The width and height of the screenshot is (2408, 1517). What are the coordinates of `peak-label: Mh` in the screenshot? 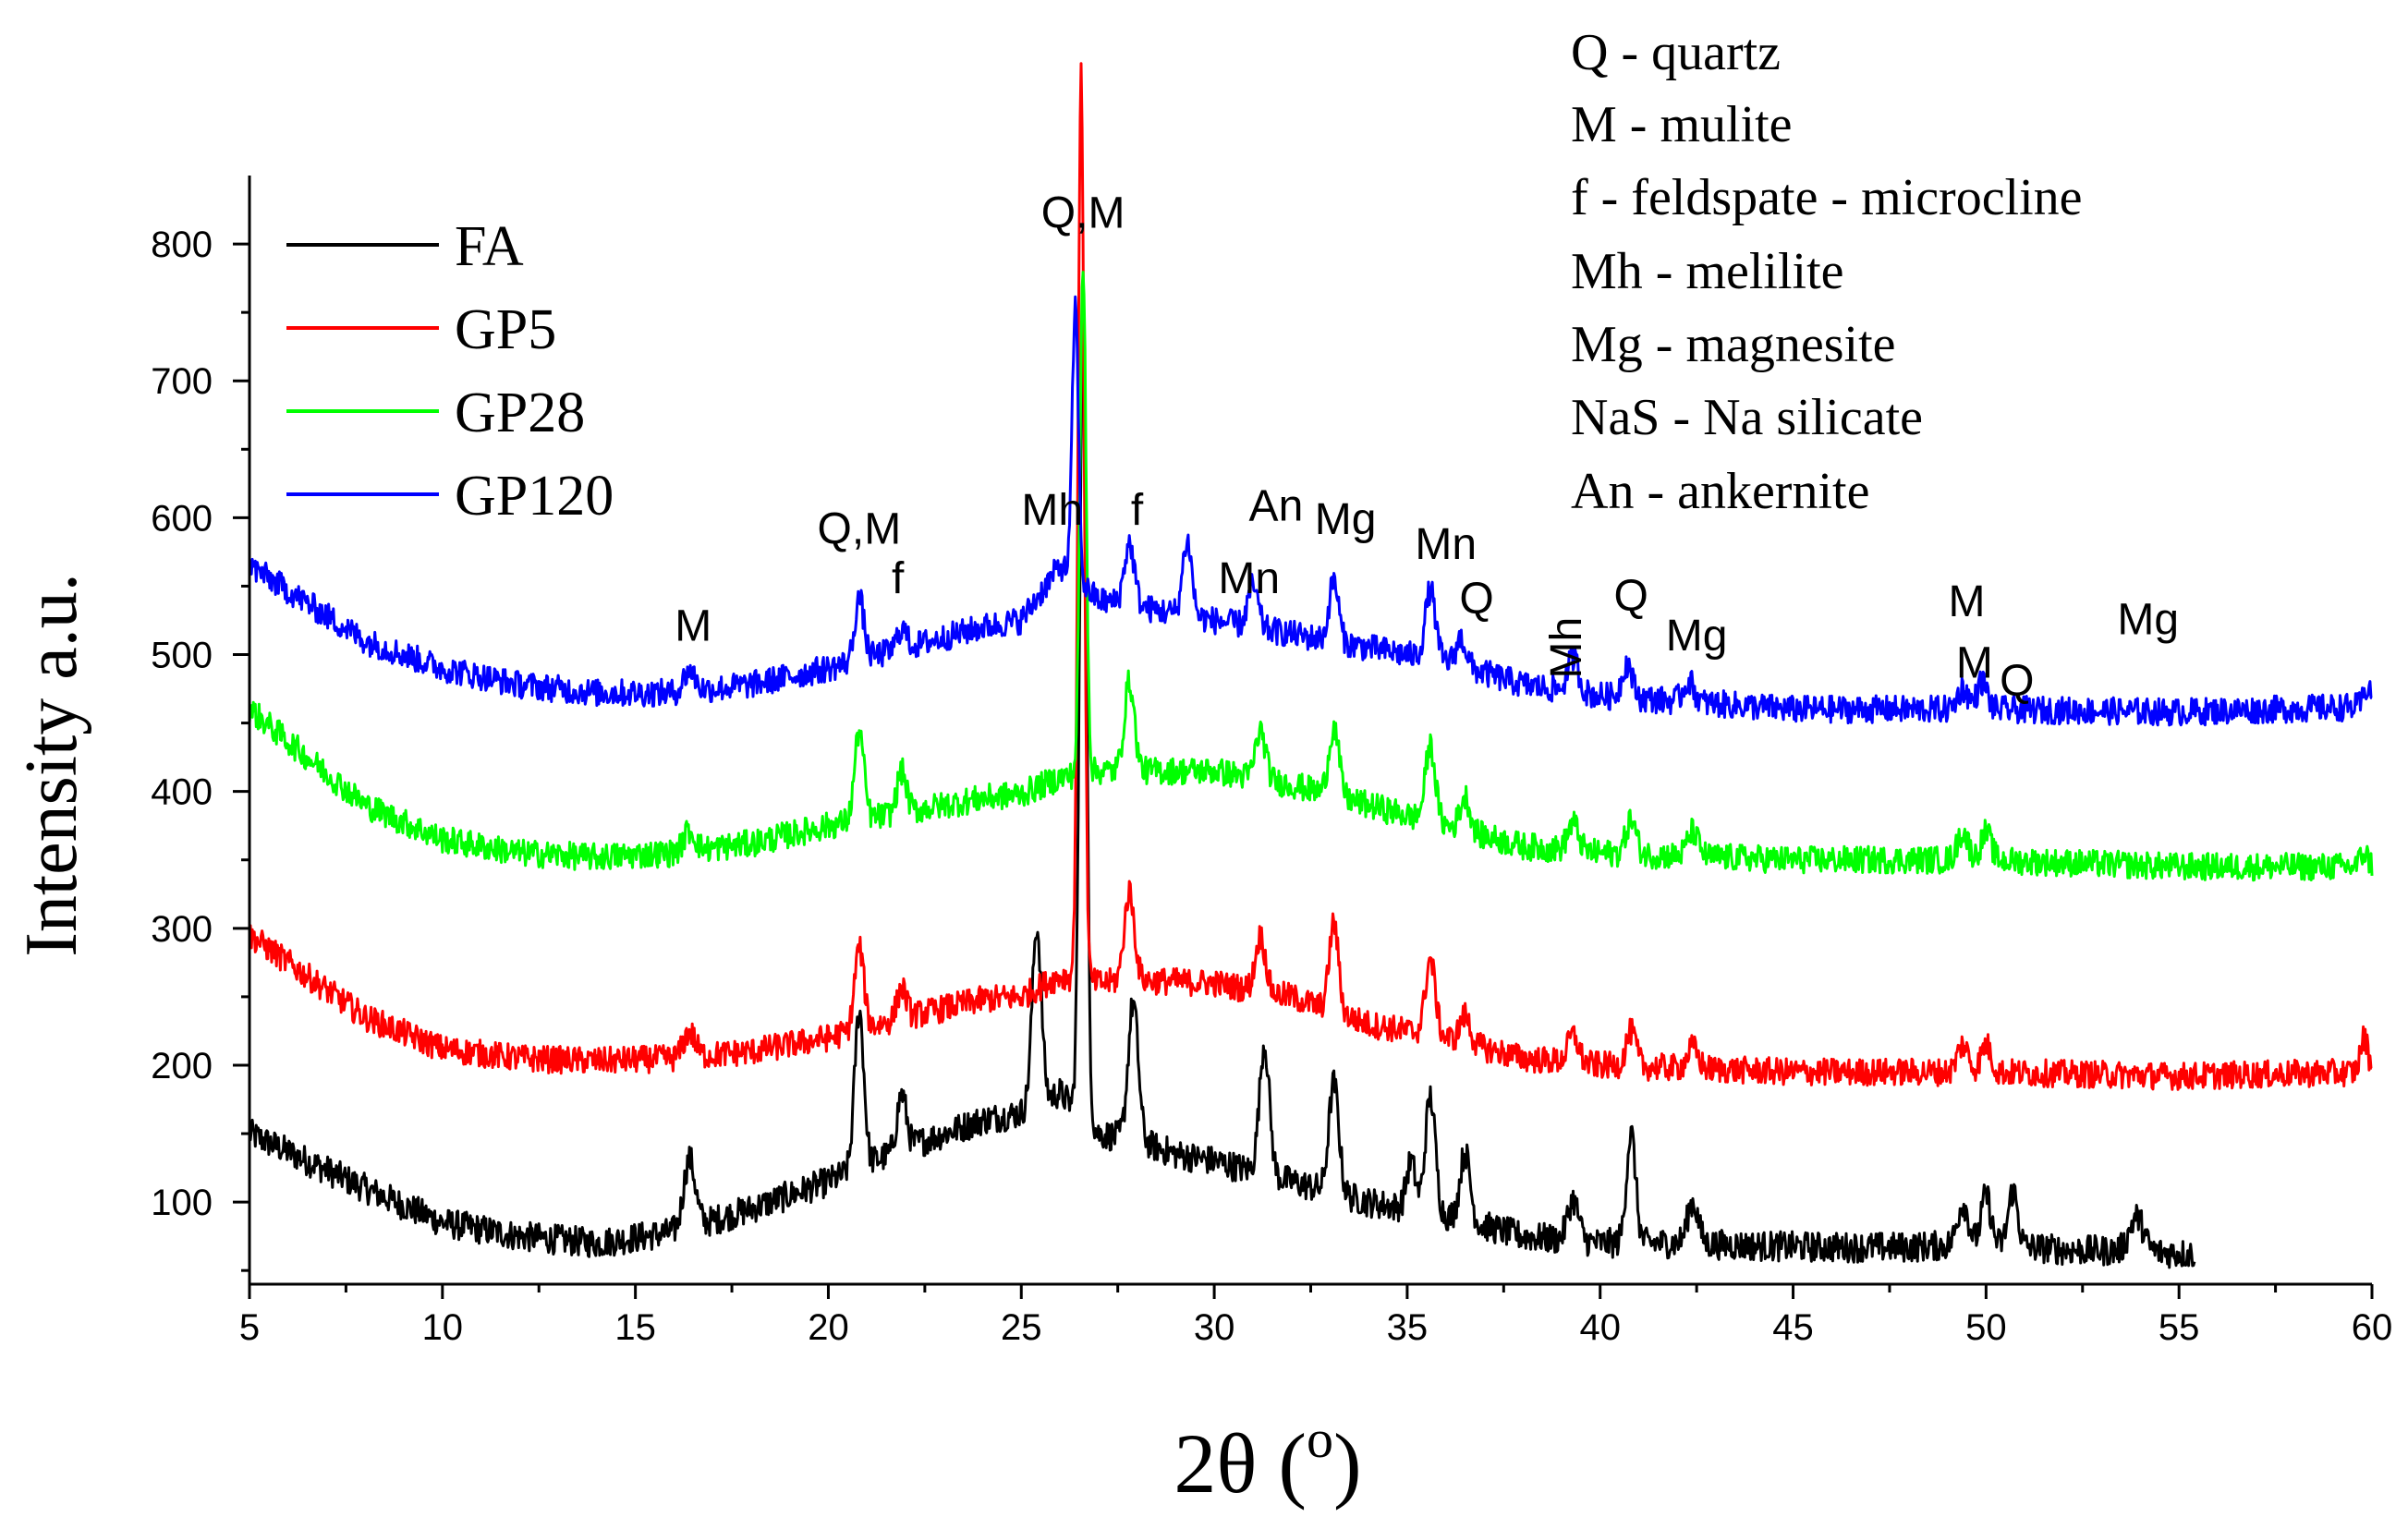 It's located at (1052, 510).